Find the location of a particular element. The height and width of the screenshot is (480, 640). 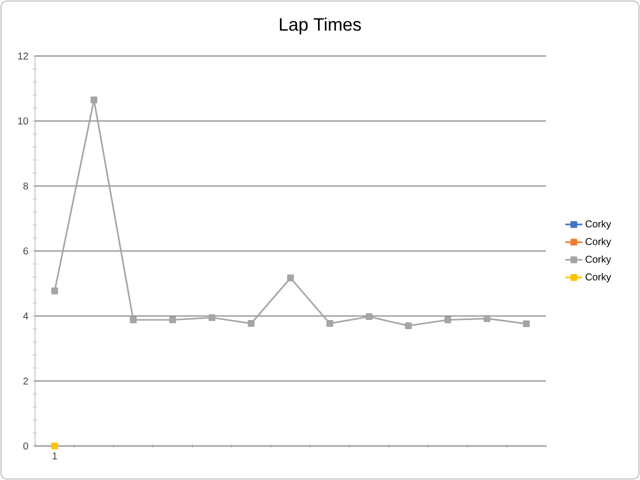

y-tick-label: 0 is located at coordinates (25, 446).